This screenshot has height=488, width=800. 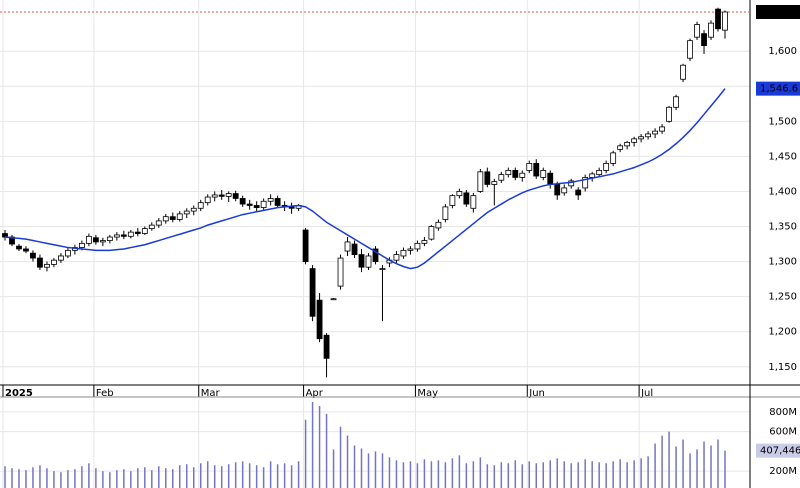 I want to click on y-tick-label: 1,450, so click(x=782, y=156).